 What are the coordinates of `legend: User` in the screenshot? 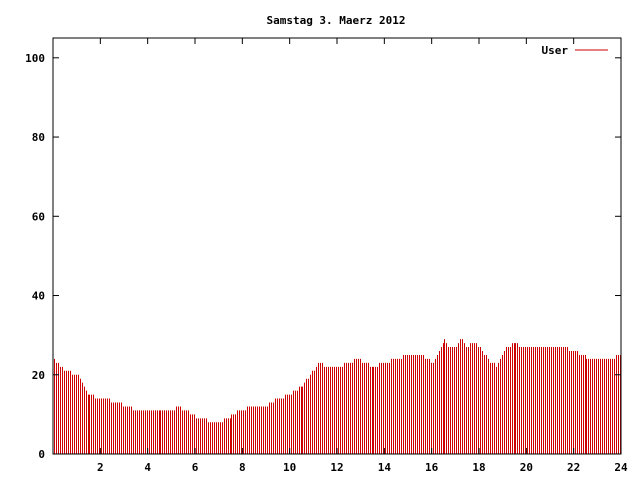 It's located at (575, 50).